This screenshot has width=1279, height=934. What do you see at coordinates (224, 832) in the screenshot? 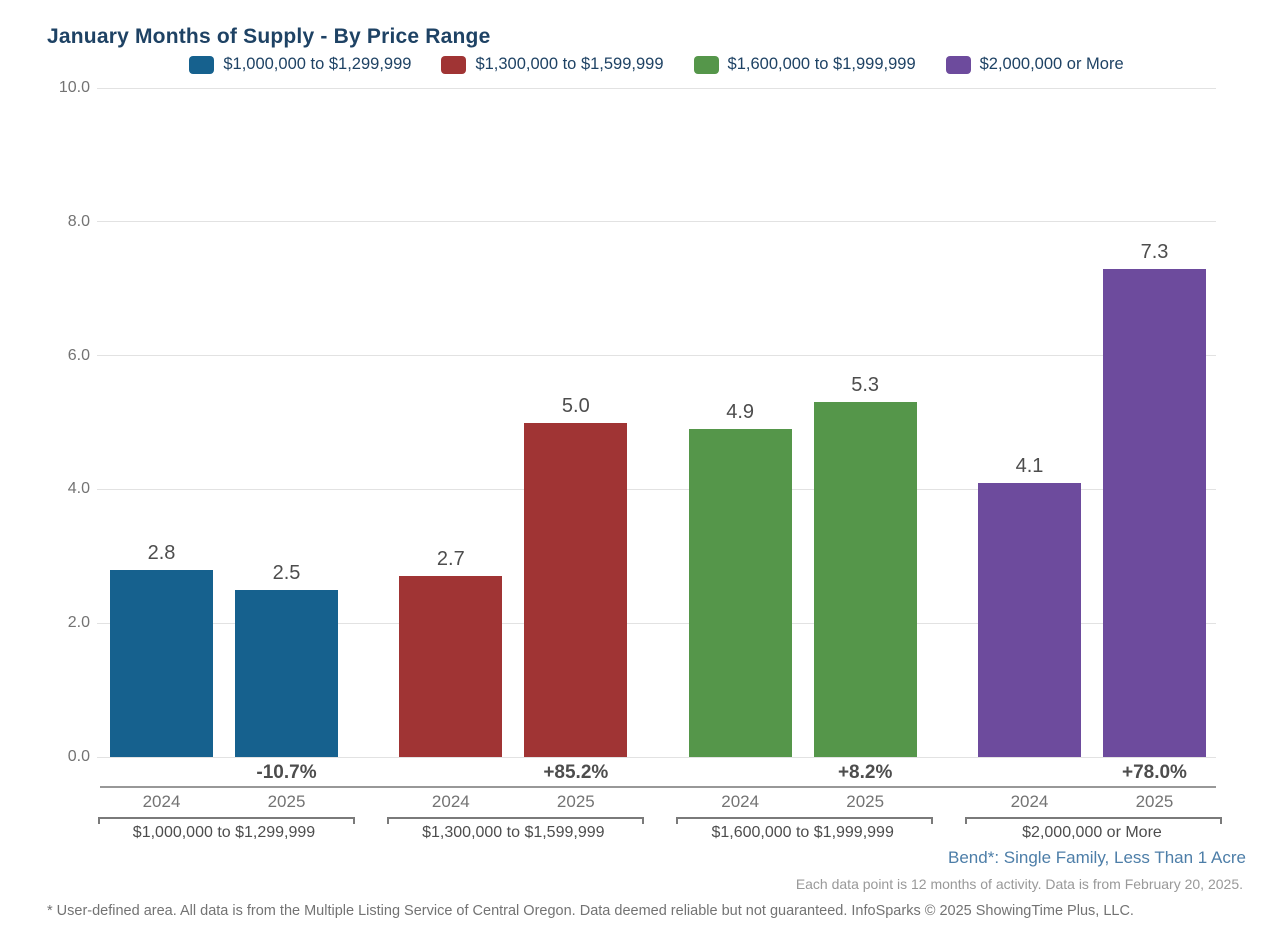
I see `group-price-range-label: $1,000,000 to $1,299,999` at bounding box center [224, 832].